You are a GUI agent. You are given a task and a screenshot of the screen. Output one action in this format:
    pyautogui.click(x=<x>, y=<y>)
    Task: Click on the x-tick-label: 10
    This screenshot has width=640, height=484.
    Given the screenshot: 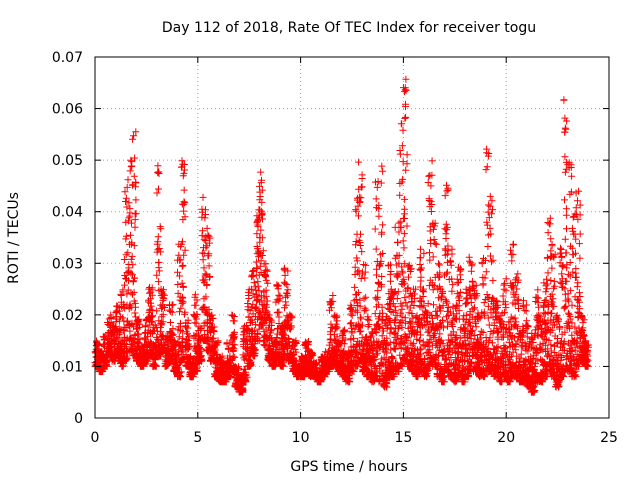 What is the action you would take?
    pyautogui.click(x=301, y=438)
    